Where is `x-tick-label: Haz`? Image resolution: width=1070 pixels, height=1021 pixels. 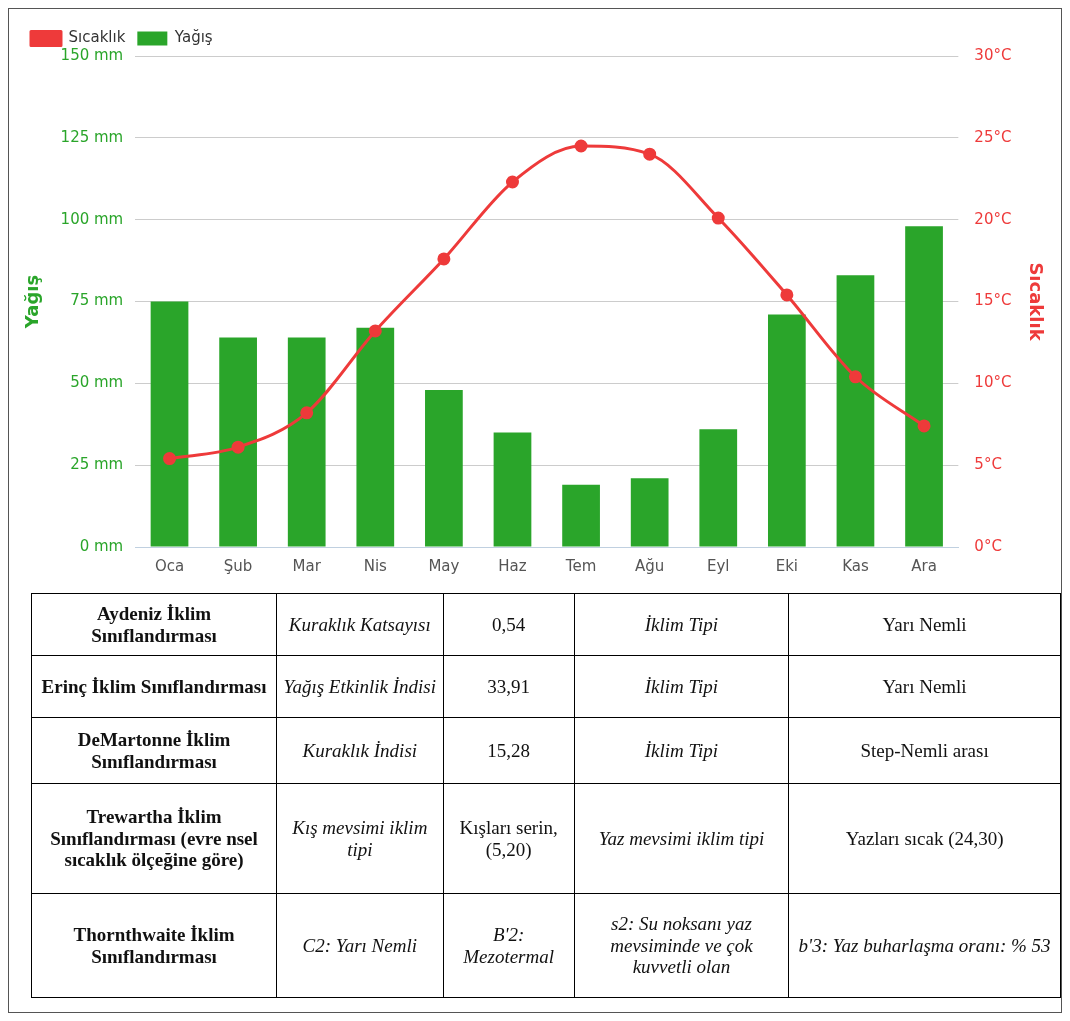
x-tick-label: Haz is located at coordinates (512, 565).